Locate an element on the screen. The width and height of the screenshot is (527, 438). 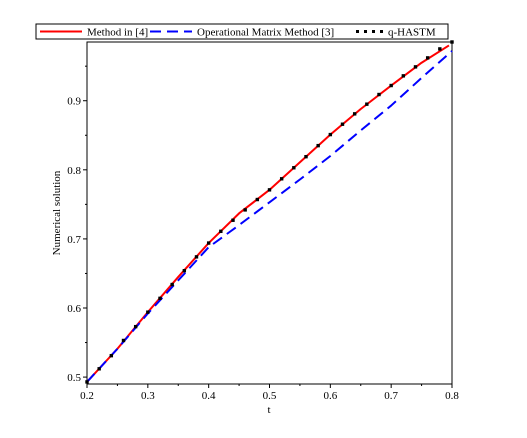
x-axis: 0.2 0.3 0.4 0.5 0.6 0.7 0.8 is located at coordinates (269, 393).